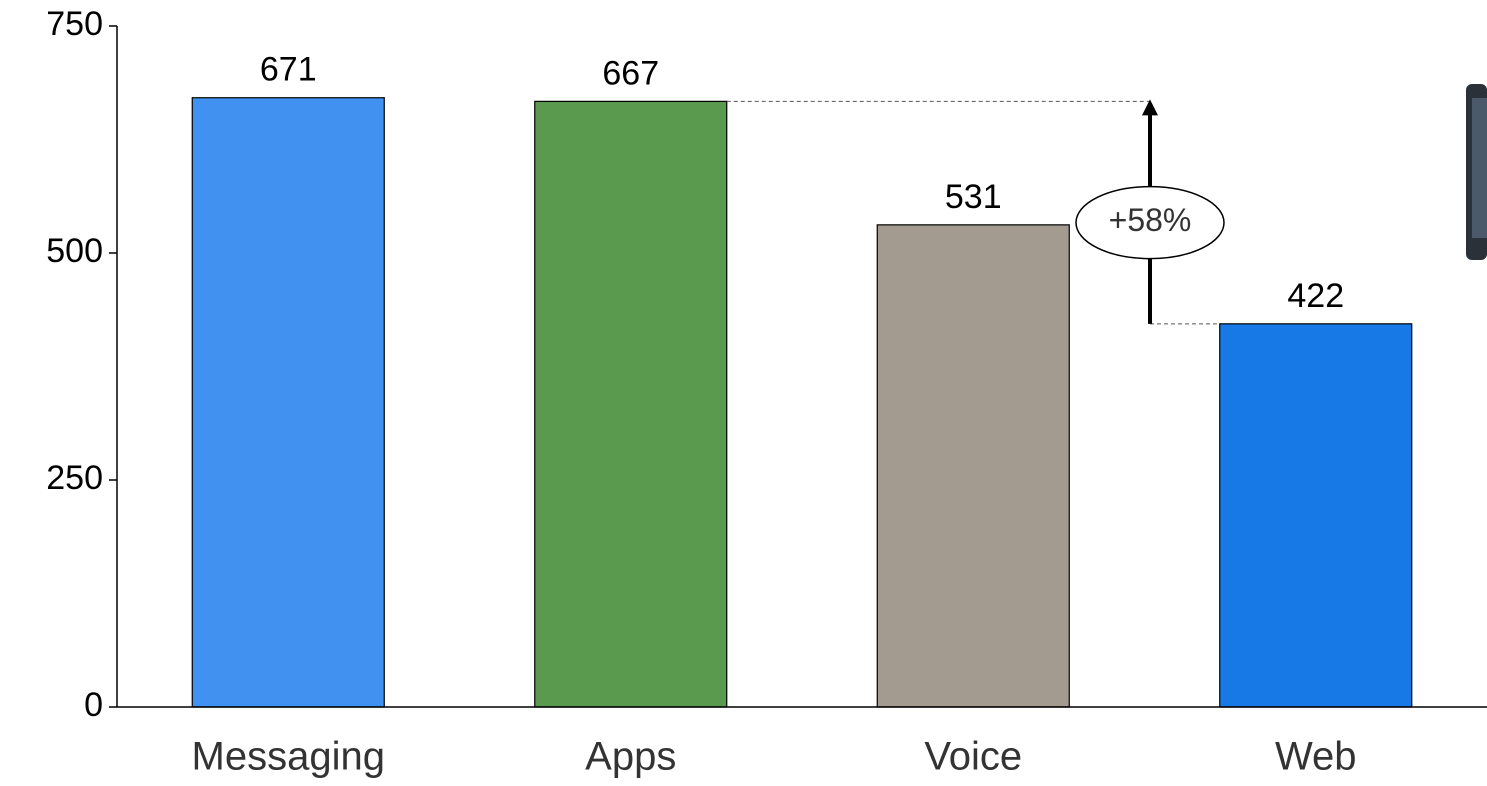 This screenshot has width=1487, height=786. Describe the element at coordinates (630, 757) in the screenshot. I see `x-tick-label: Apps` at that location.